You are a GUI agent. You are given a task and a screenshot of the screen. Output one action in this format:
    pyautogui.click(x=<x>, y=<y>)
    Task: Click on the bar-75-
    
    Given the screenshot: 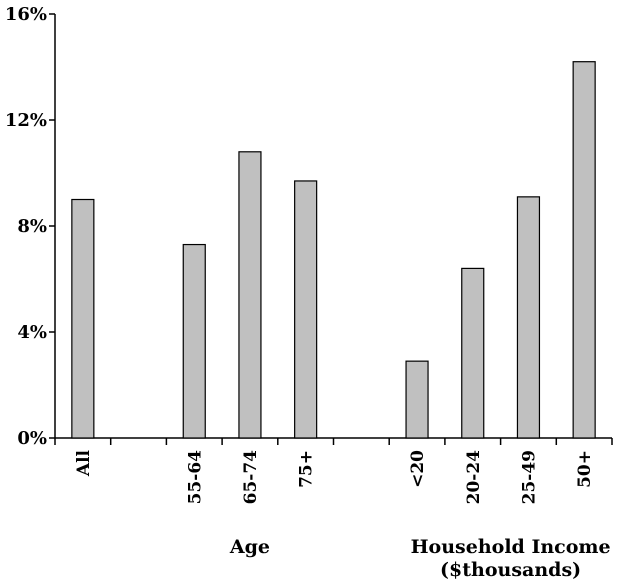 What is the action you would take?
    pyautogui.click(x=306, y=309)
    